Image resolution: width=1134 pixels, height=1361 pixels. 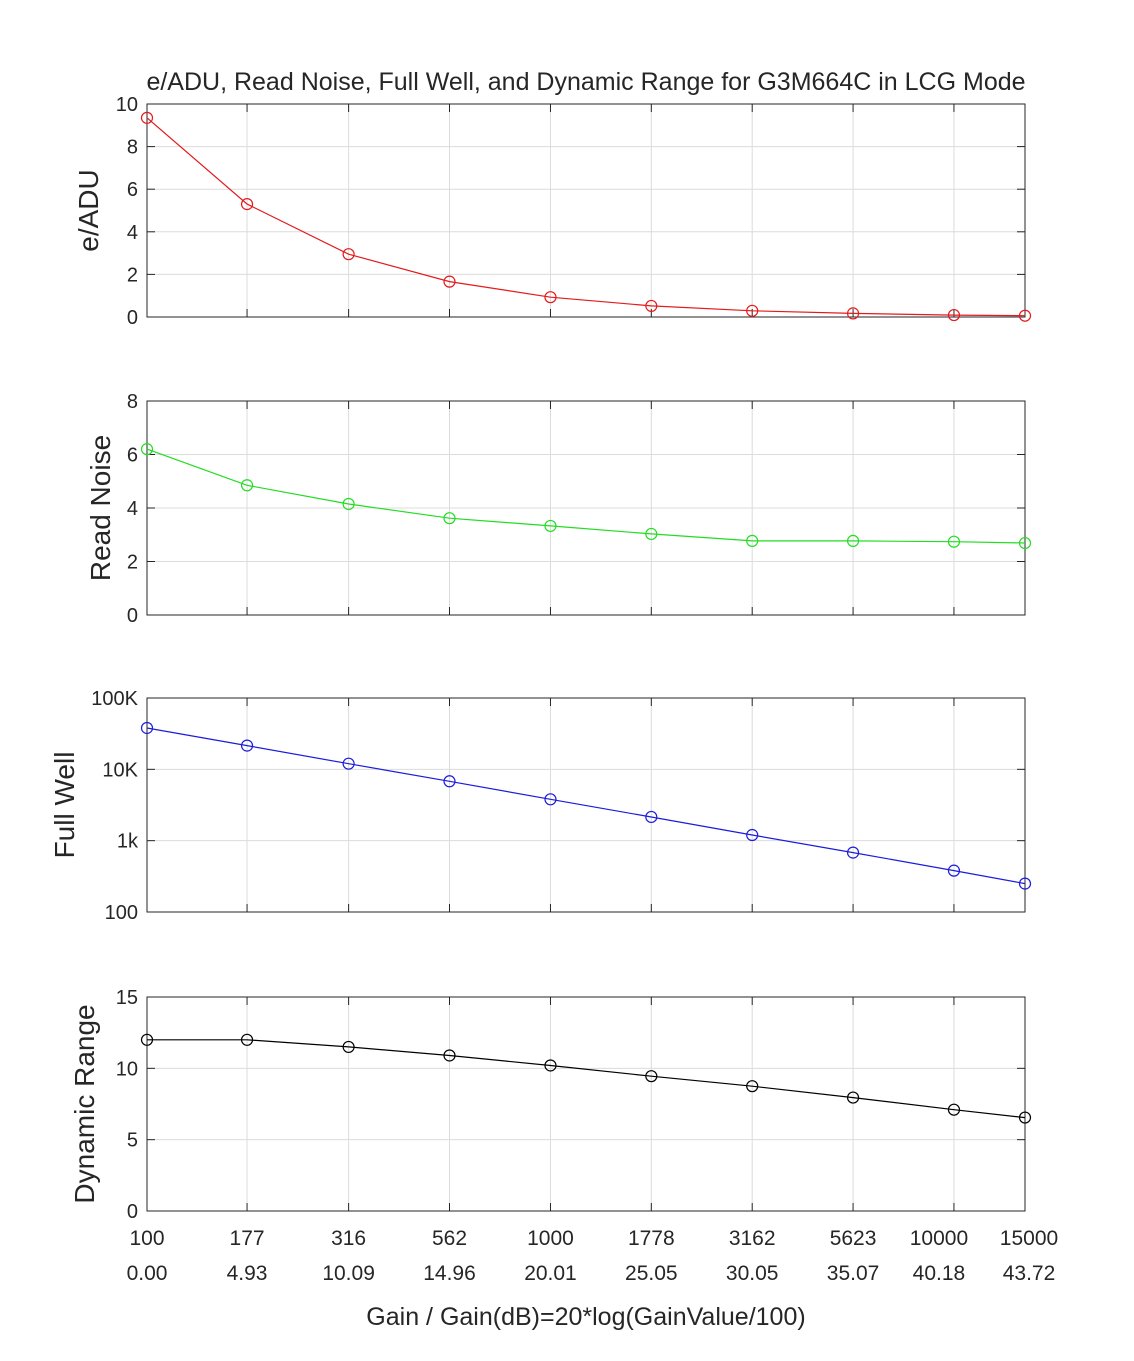 I want to click on x-tick-label-db: 20.01, so click(x=550, y=1273).